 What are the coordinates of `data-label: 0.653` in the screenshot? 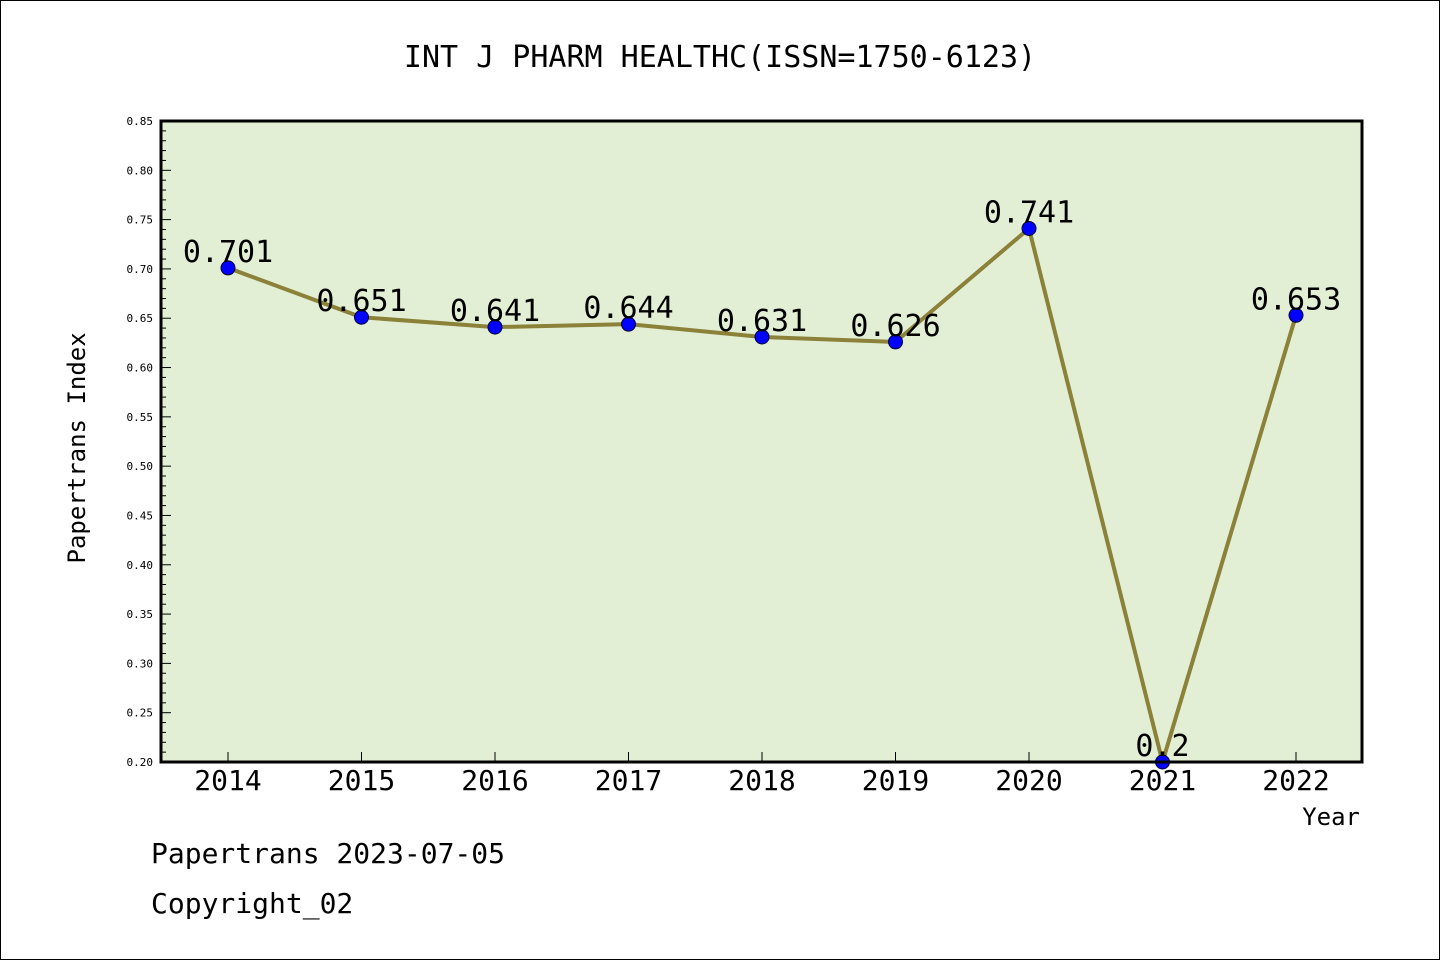 It's located at (1296, 299).